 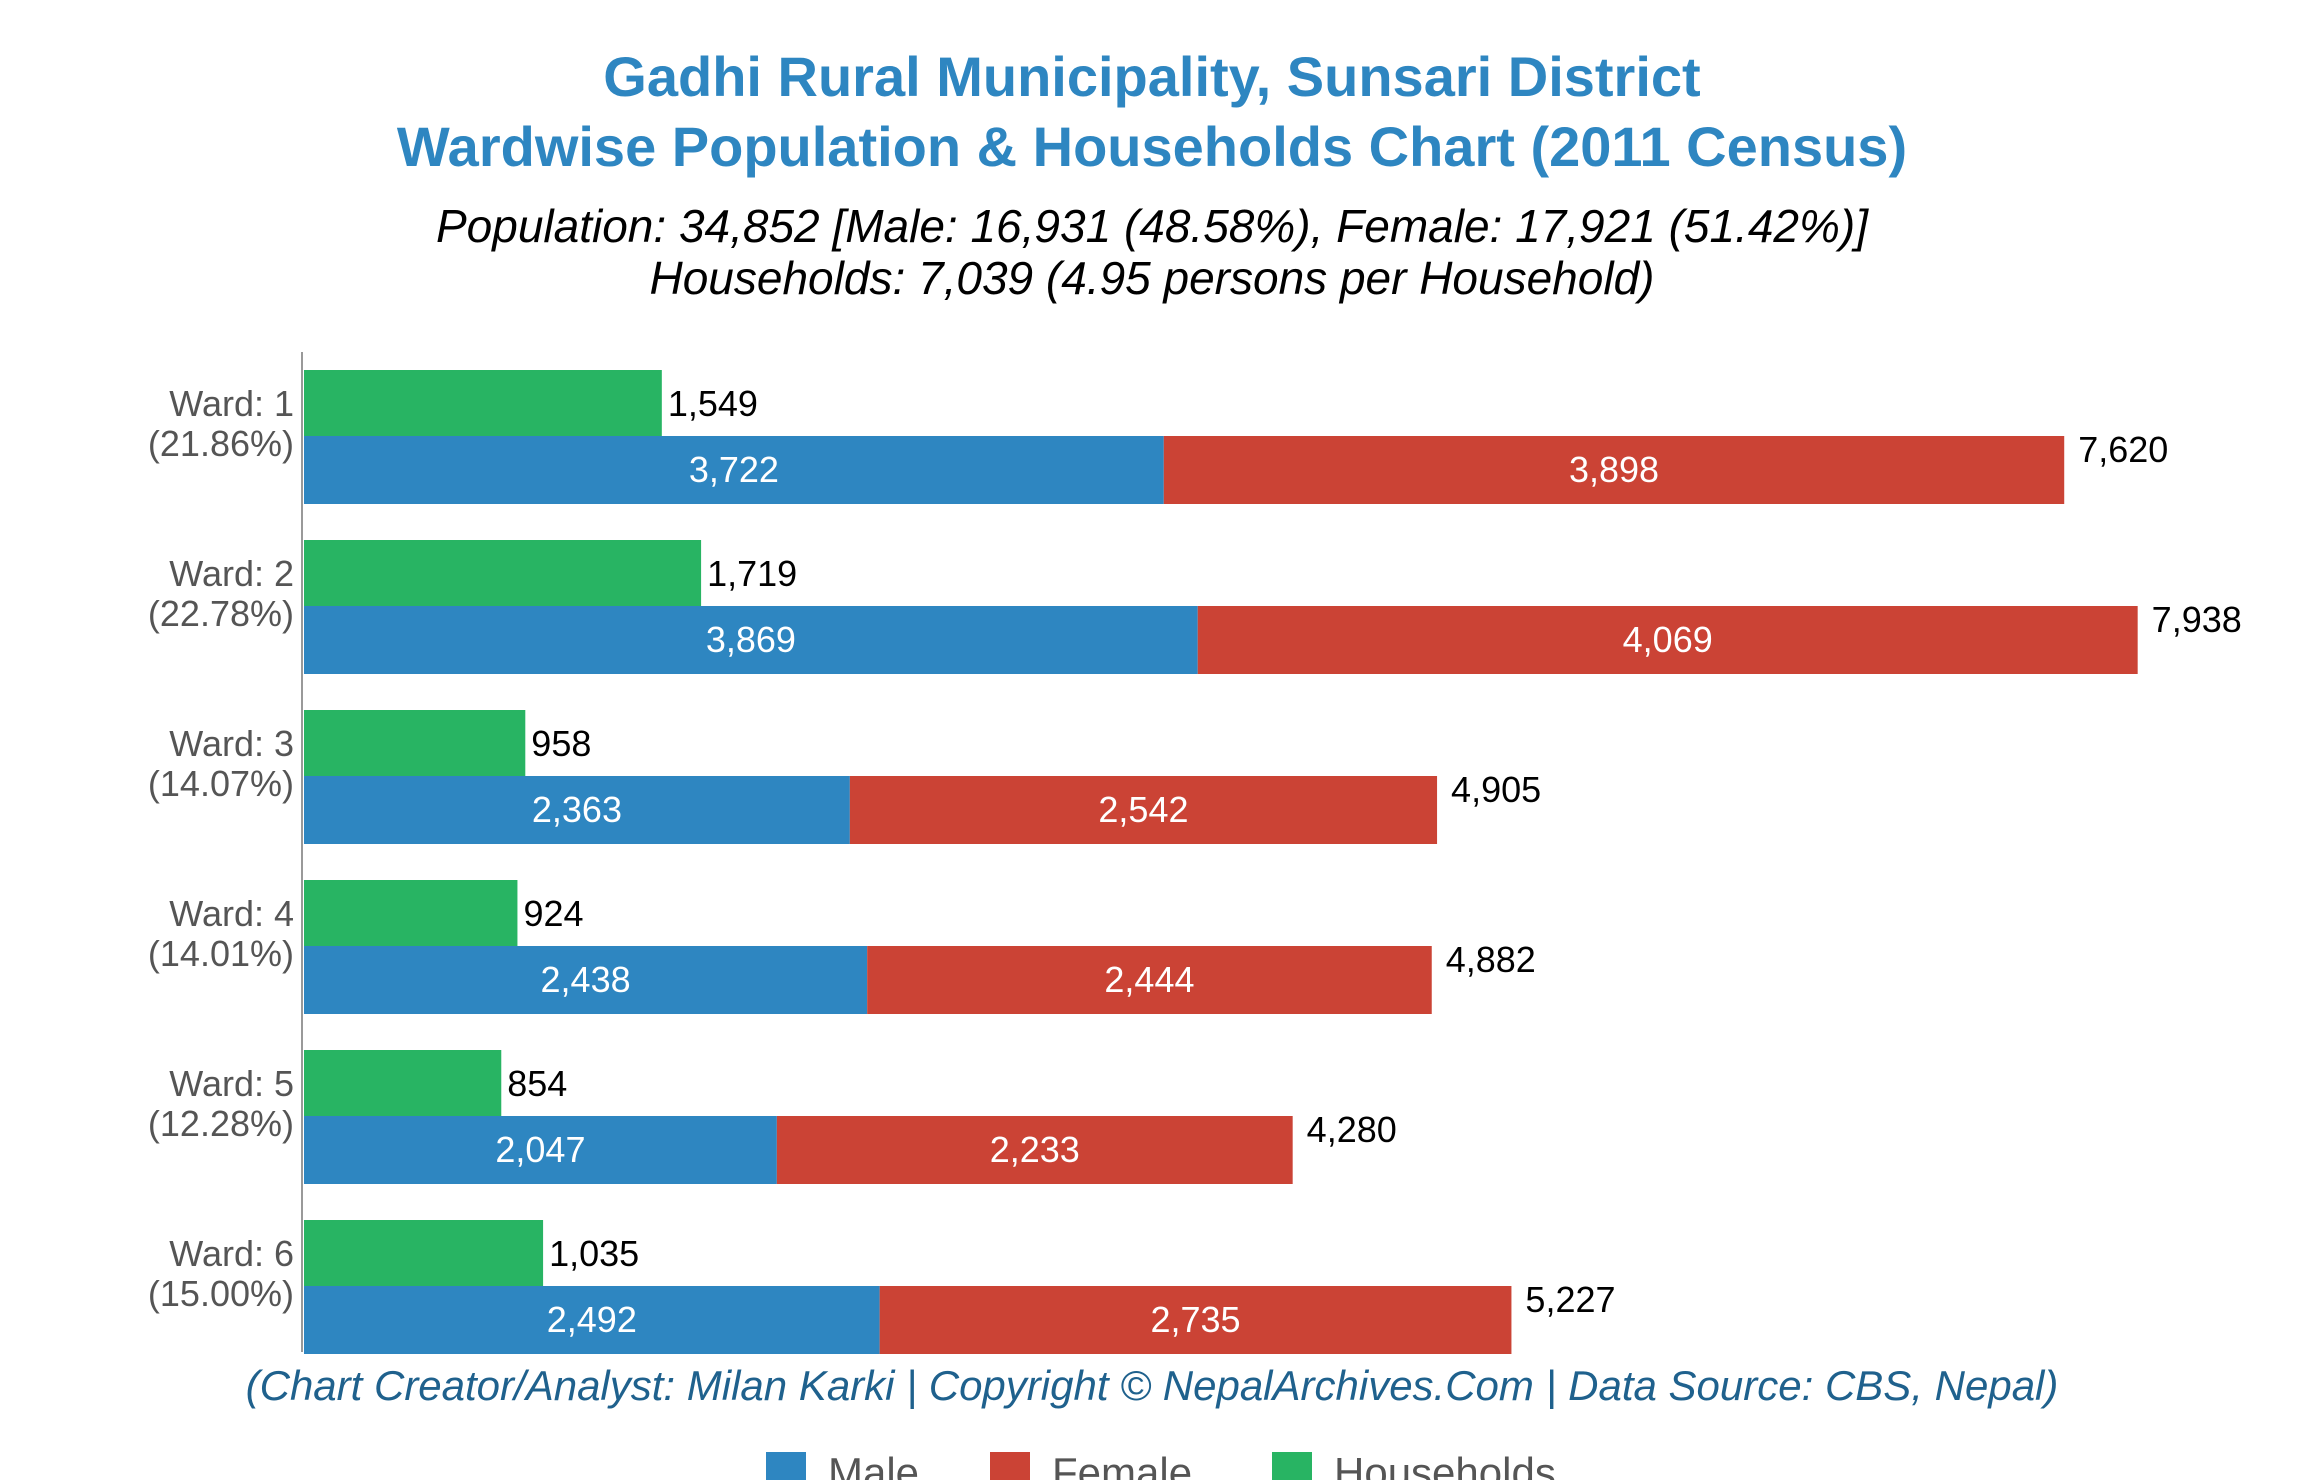 What do you see at coordinates (231, 403) in the screenshot?
I see `ward-1-label: Ward: 1` at bounding box center [231, 403].